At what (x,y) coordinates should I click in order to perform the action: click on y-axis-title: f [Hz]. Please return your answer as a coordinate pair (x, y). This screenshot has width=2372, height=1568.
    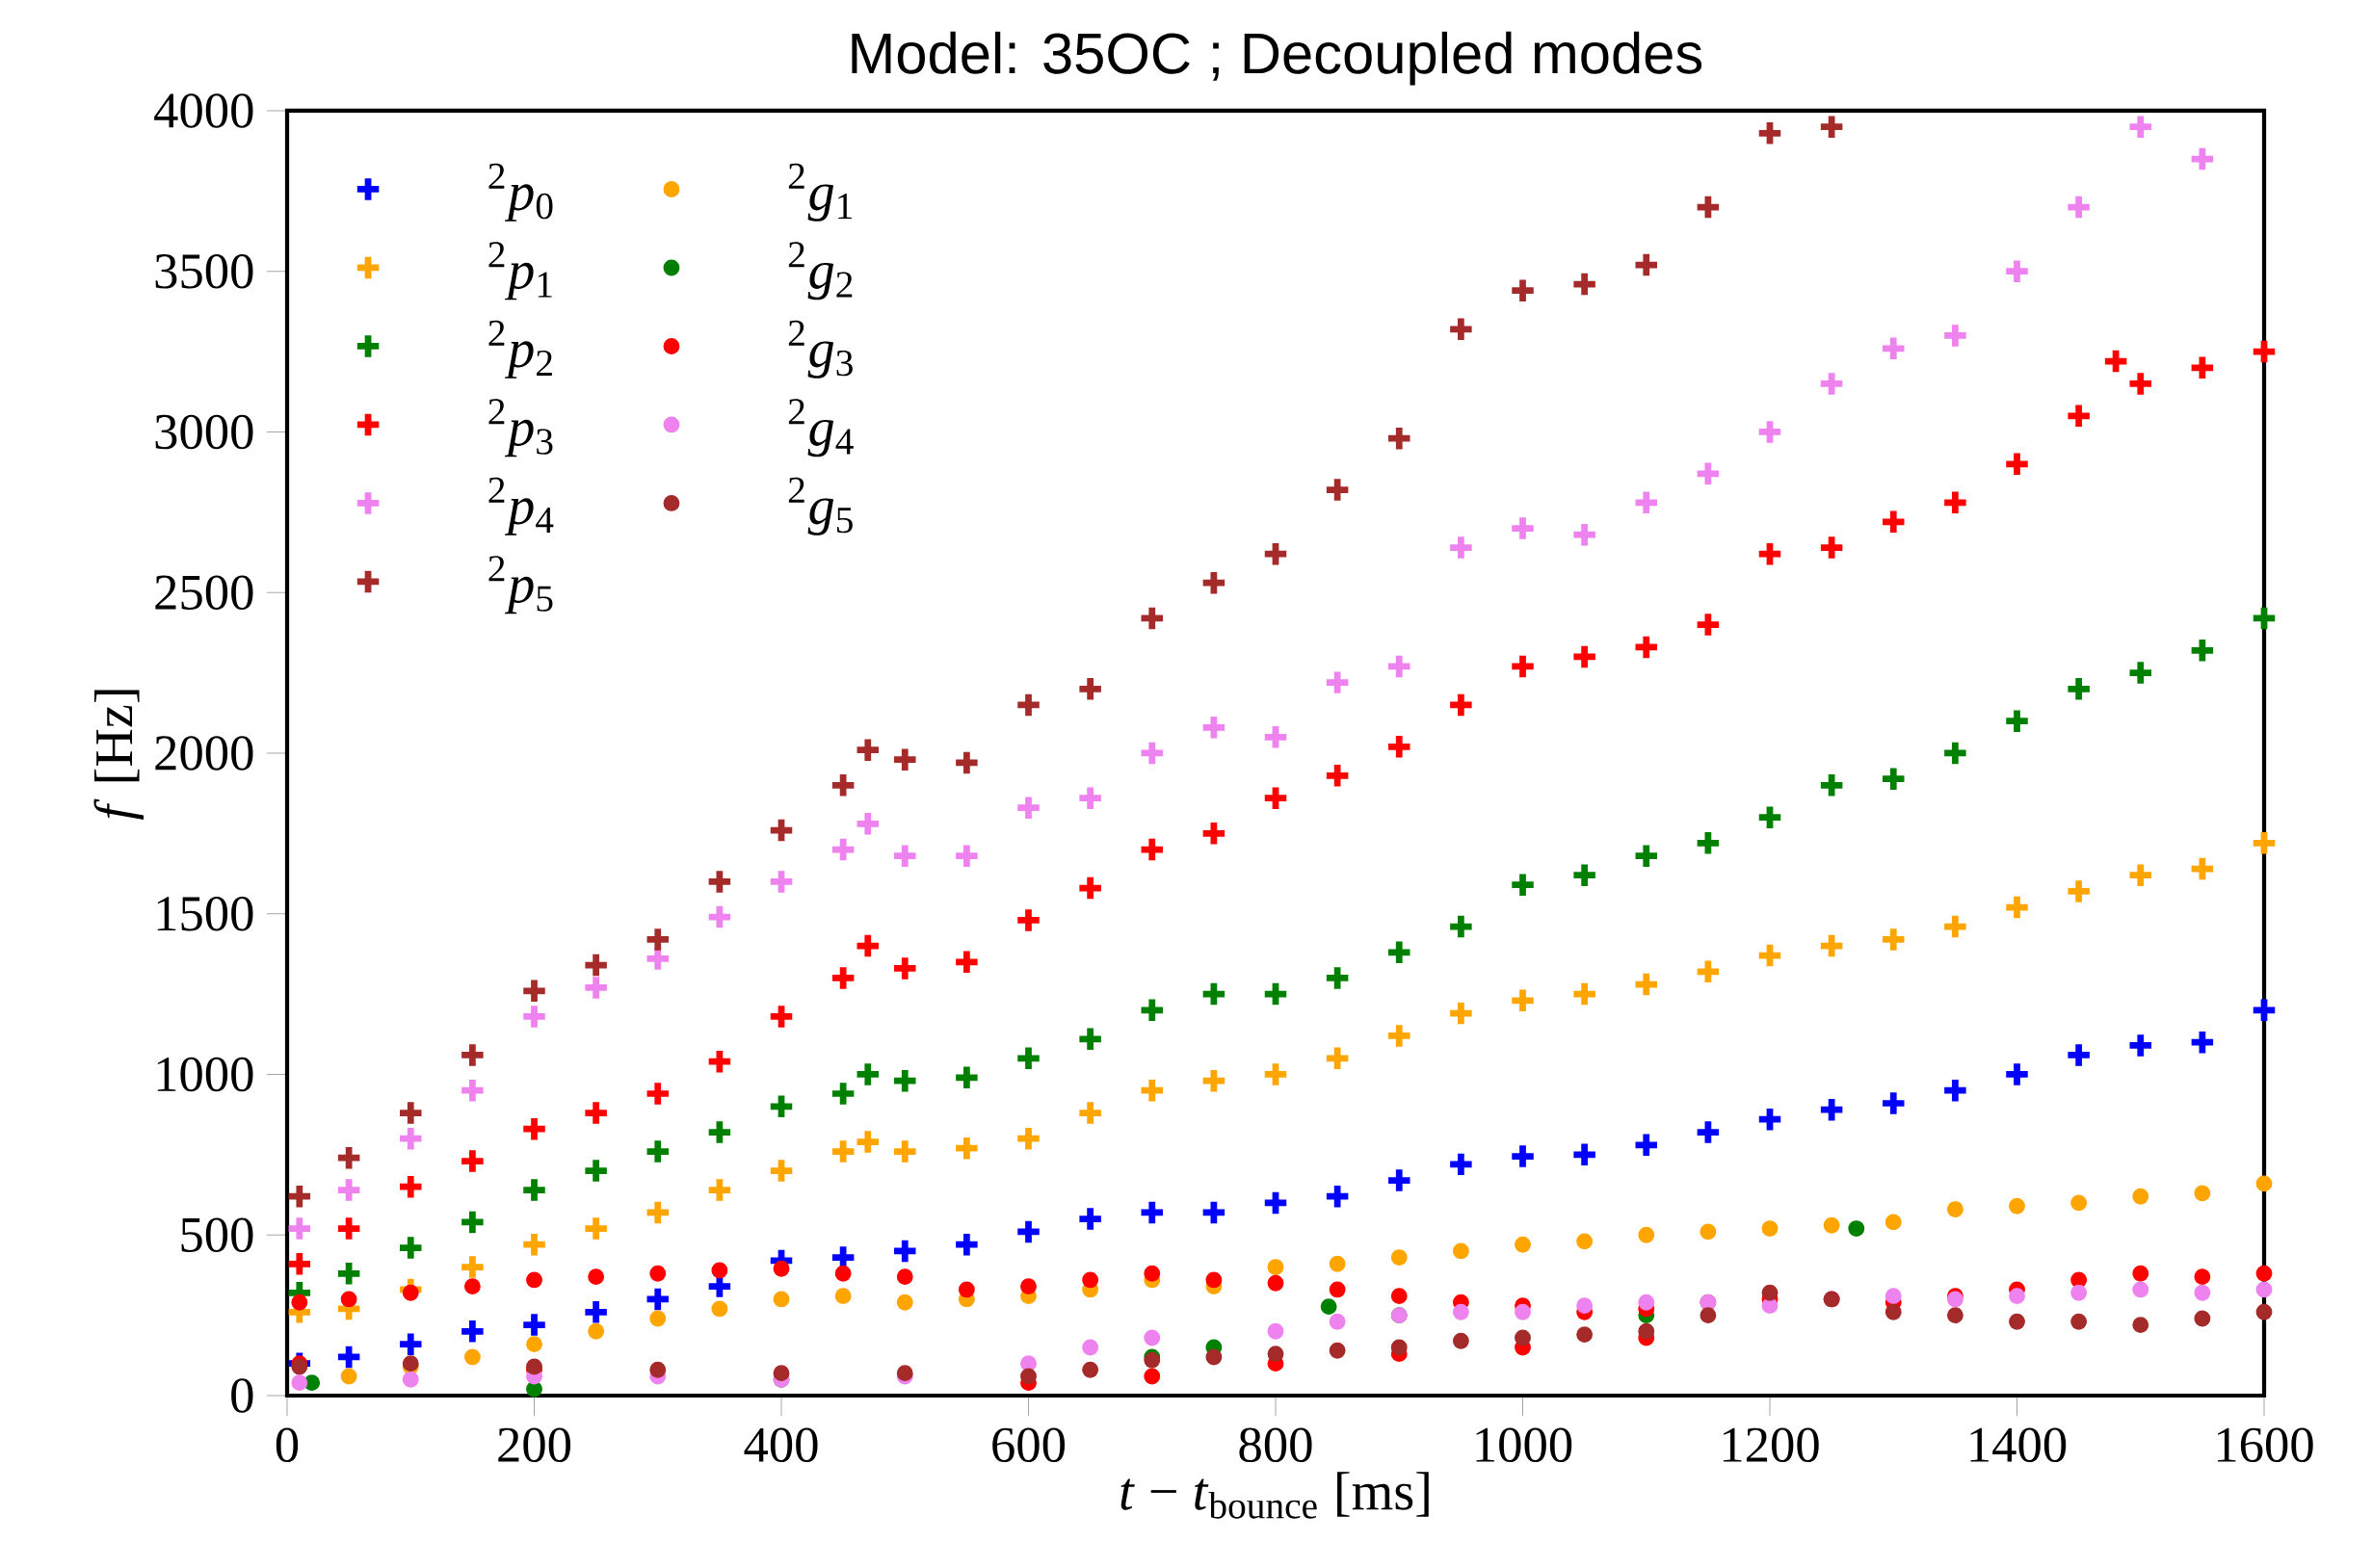
    Looking at the image, I should click on (118, 755).